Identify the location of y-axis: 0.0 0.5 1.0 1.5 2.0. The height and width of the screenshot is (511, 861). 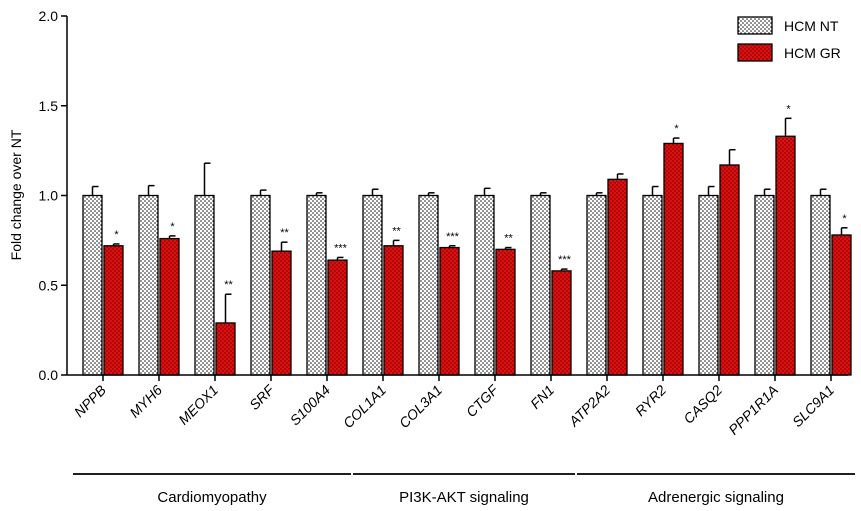
(53, 195).